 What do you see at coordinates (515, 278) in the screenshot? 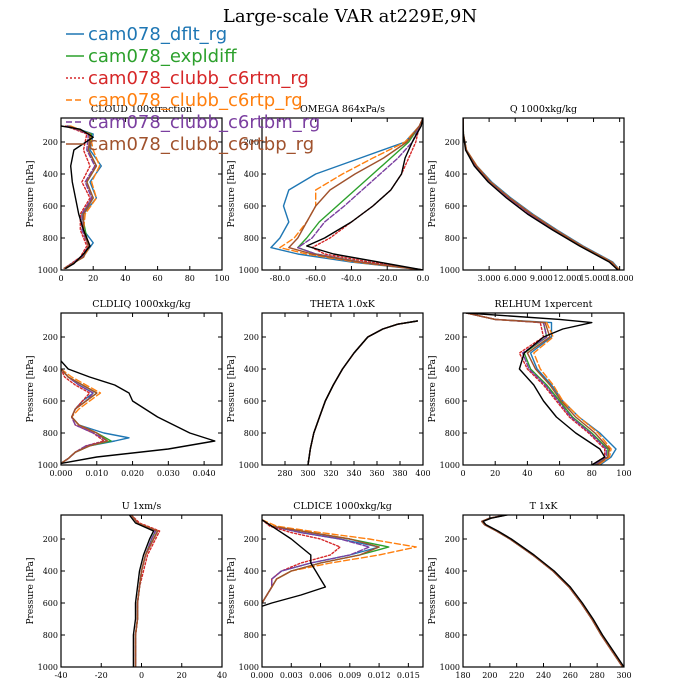
I see `x-tick-label: 6.000` at bounding box center [515, 278].